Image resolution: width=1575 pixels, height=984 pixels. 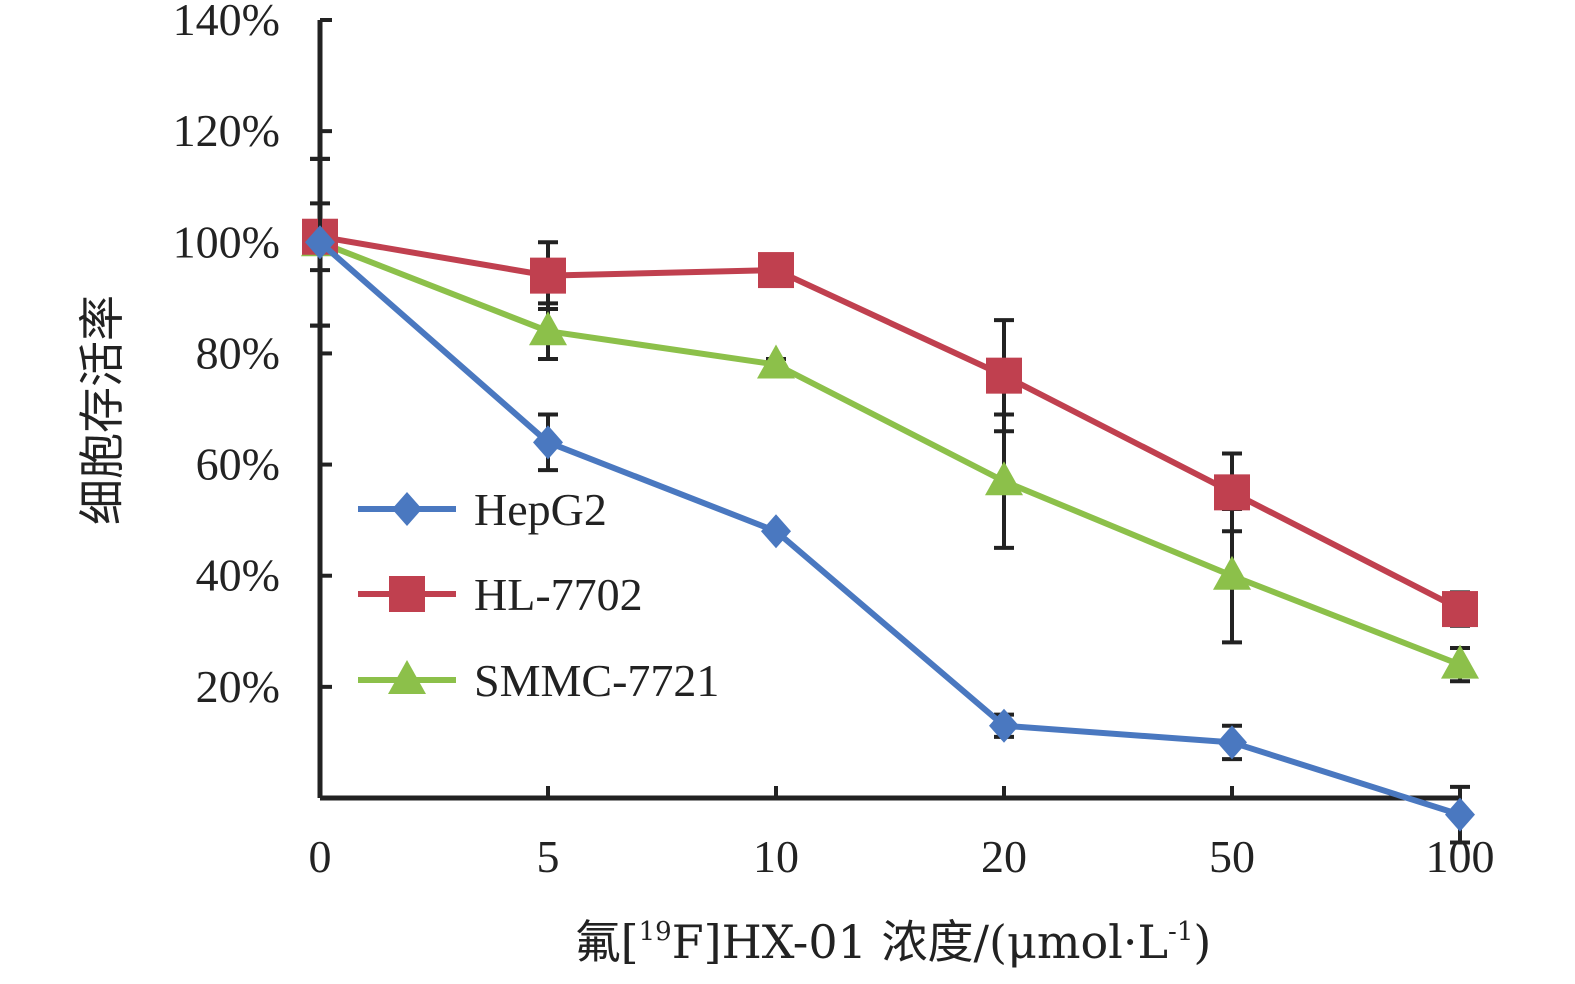 I want to click on x-axis-title-mid: F]HX-01 浓度/(μmol·L, so click(x=920, y=942).